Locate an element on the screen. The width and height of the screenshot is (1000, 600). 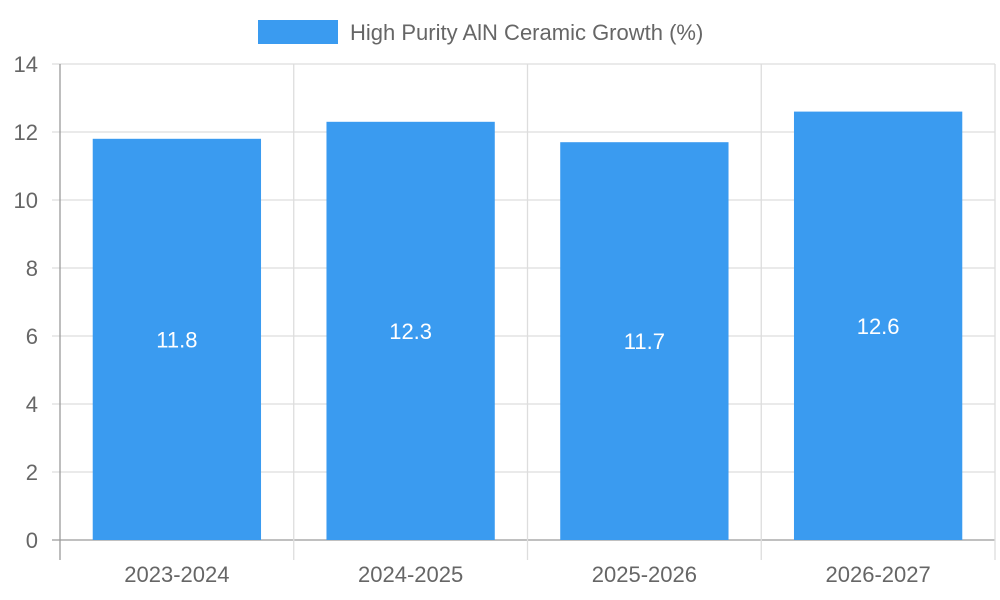
bar-value-label: 11.7 is located at coordinates (644, 341).